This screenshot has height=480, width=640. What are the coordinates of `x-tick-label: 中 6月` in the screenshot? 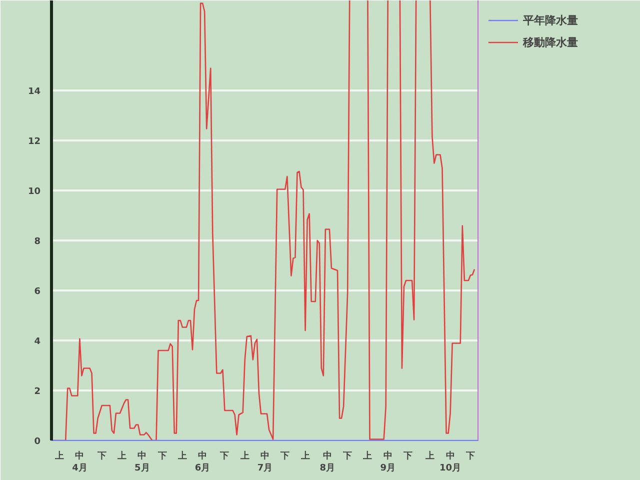 It's located at (202, 462).